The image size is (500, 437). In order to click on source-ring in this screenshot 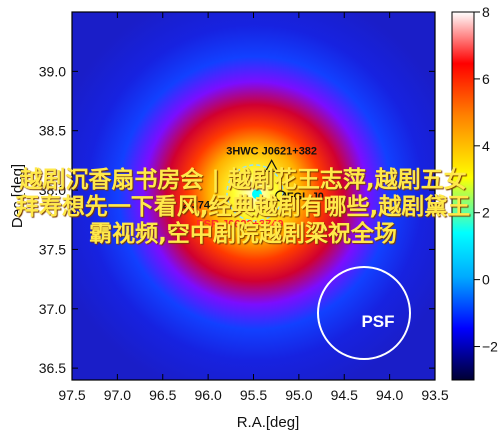, I will do `click(255, 193)`.